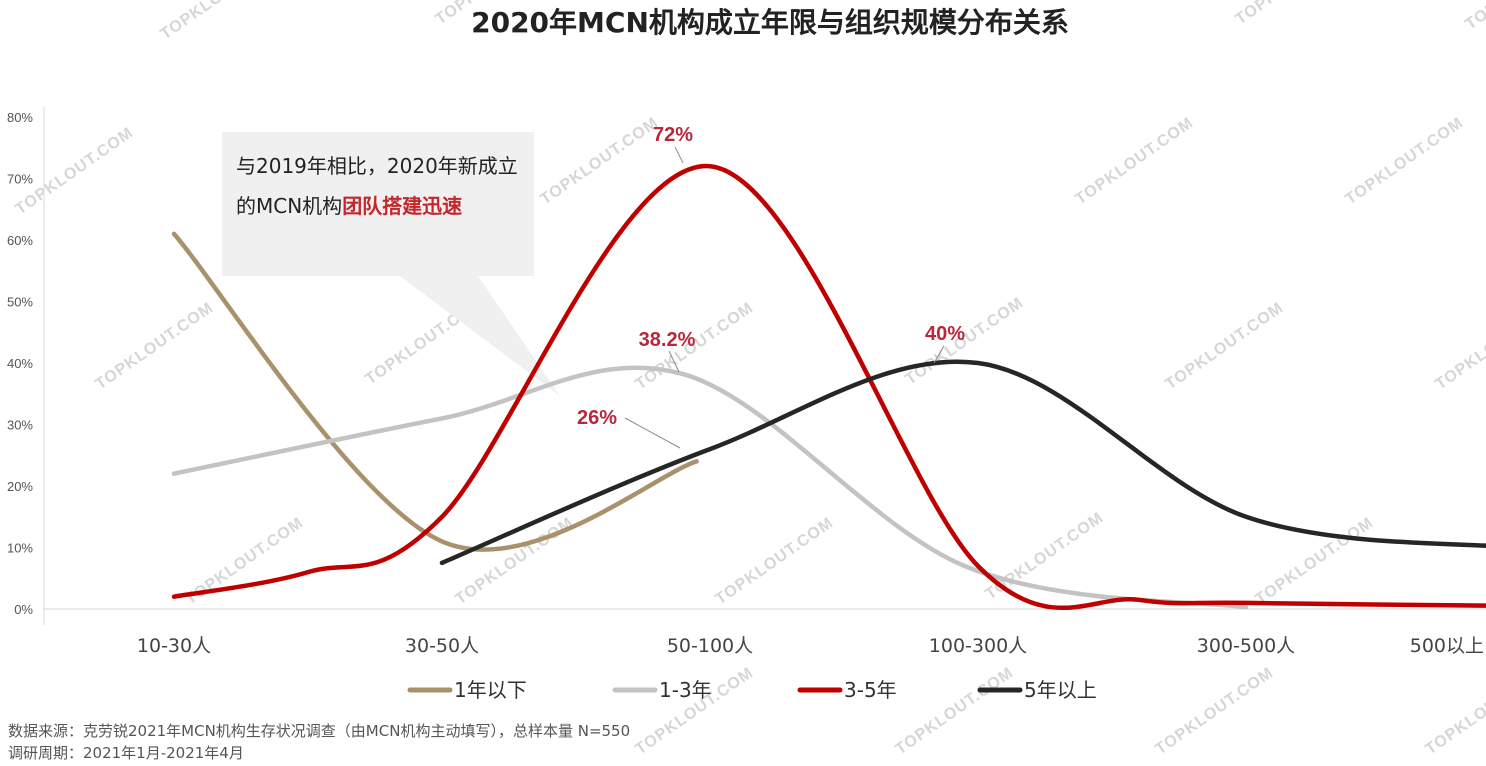 Image resolution: width=1486 pixels, height=766 pixels. Describe the element at coordinates (597, 418) in the screenshot. I see `data-label: 26%` at that location.